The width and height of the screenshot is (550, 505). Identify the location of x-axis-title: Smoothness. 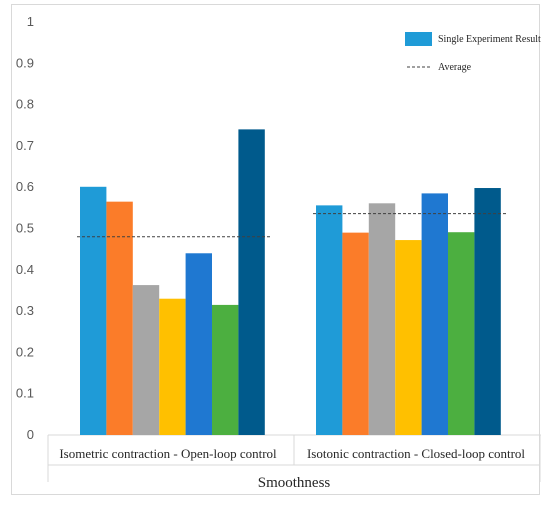
(294, 483).